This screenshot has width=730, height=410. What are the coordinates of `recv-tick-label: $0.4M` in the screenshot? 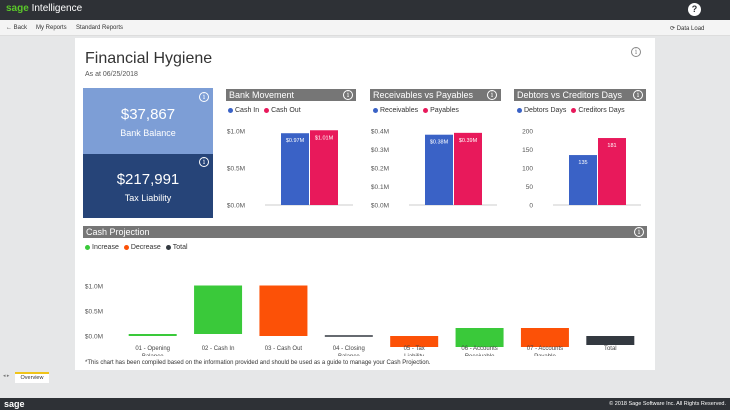 It's located at (380, 132).